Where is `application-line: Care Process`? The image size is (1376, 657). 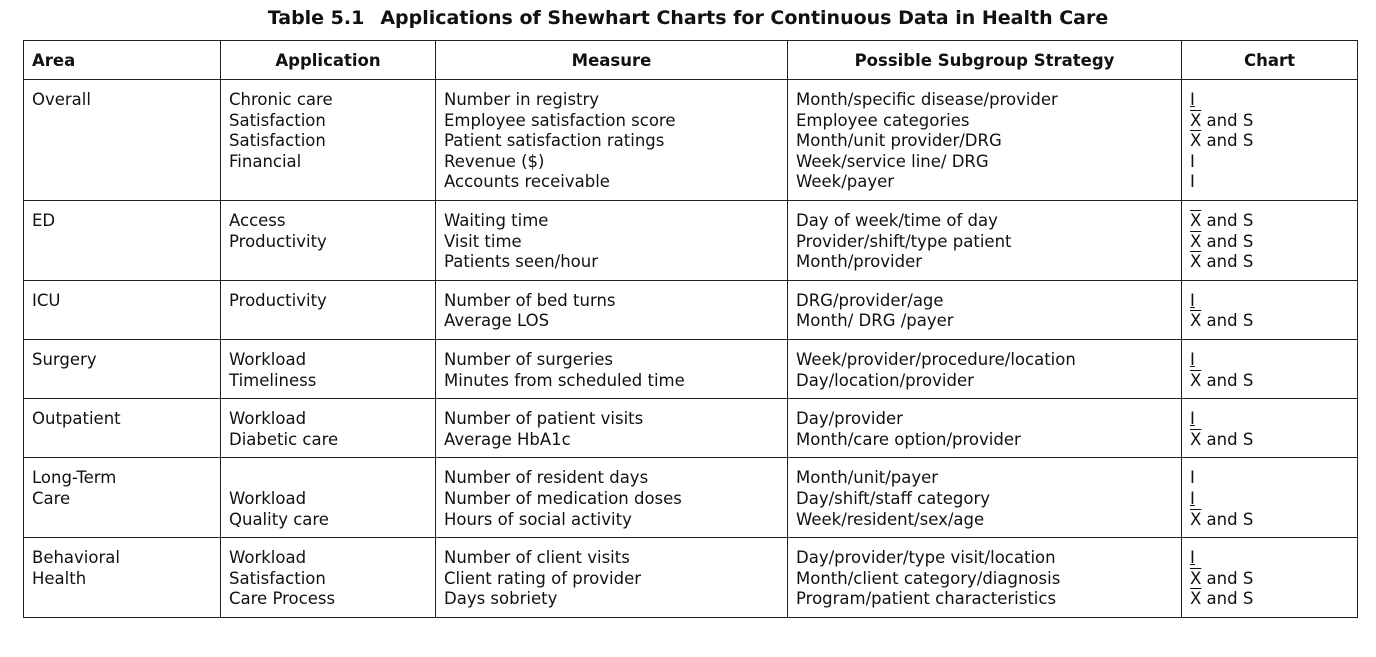
application-line: Care Process is located at coordinates (282, 599).